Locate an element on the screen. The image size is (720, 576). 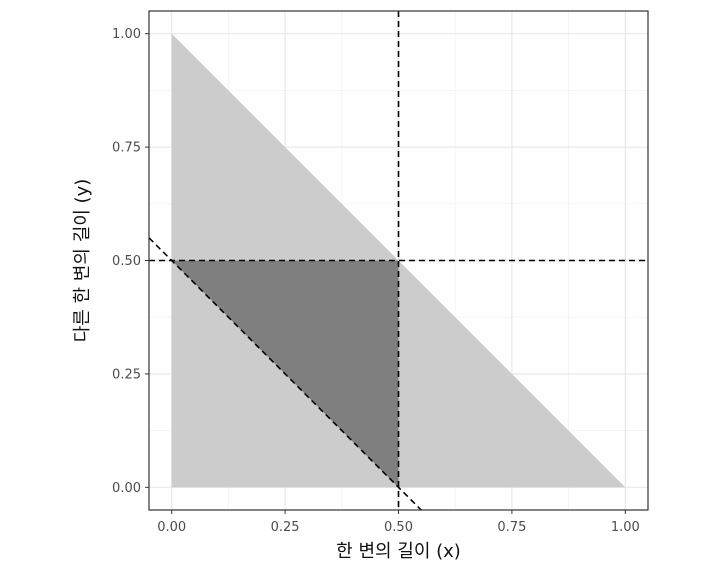
y-tick-label: 0.75 is located at coordinates (126, 148).